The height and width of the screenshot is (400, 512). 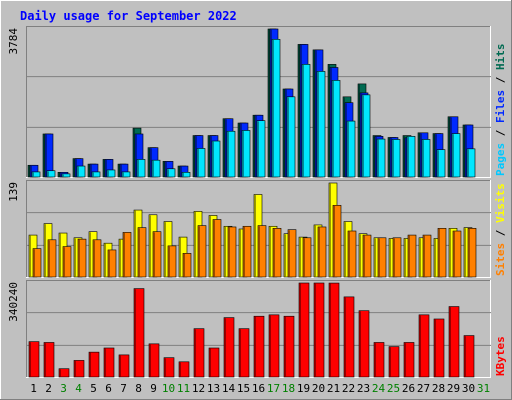 What do you see at coordinates (213, 388) in the screenshot?
I see `x-tick-label: 13` at bounding box center [213, 388].